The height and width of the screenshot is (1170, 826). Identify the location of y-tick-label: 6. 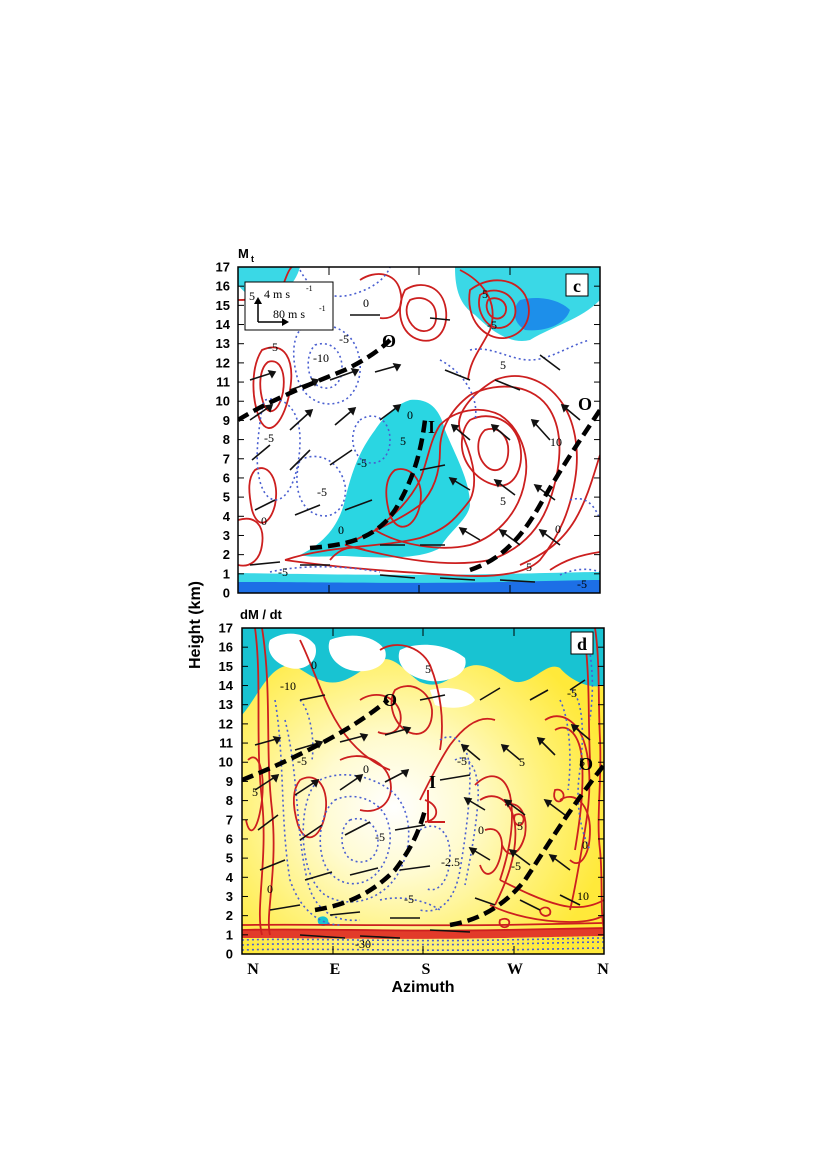
(229, 838).